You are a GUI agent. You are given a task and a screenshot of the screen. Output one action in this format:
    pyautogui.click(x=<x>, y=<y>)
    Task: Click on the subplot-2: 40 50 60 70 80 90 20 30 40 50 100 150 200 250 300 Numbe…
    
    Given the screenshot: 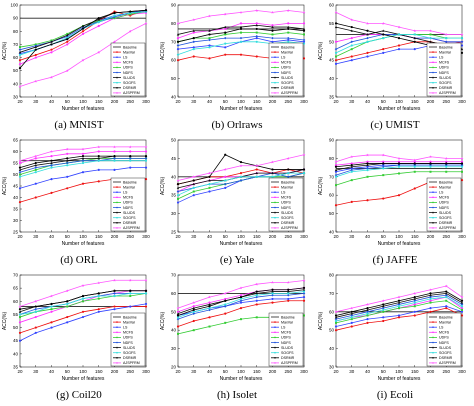 What is the action you would take?
    pyautogui.click(x=237, y=67)
    